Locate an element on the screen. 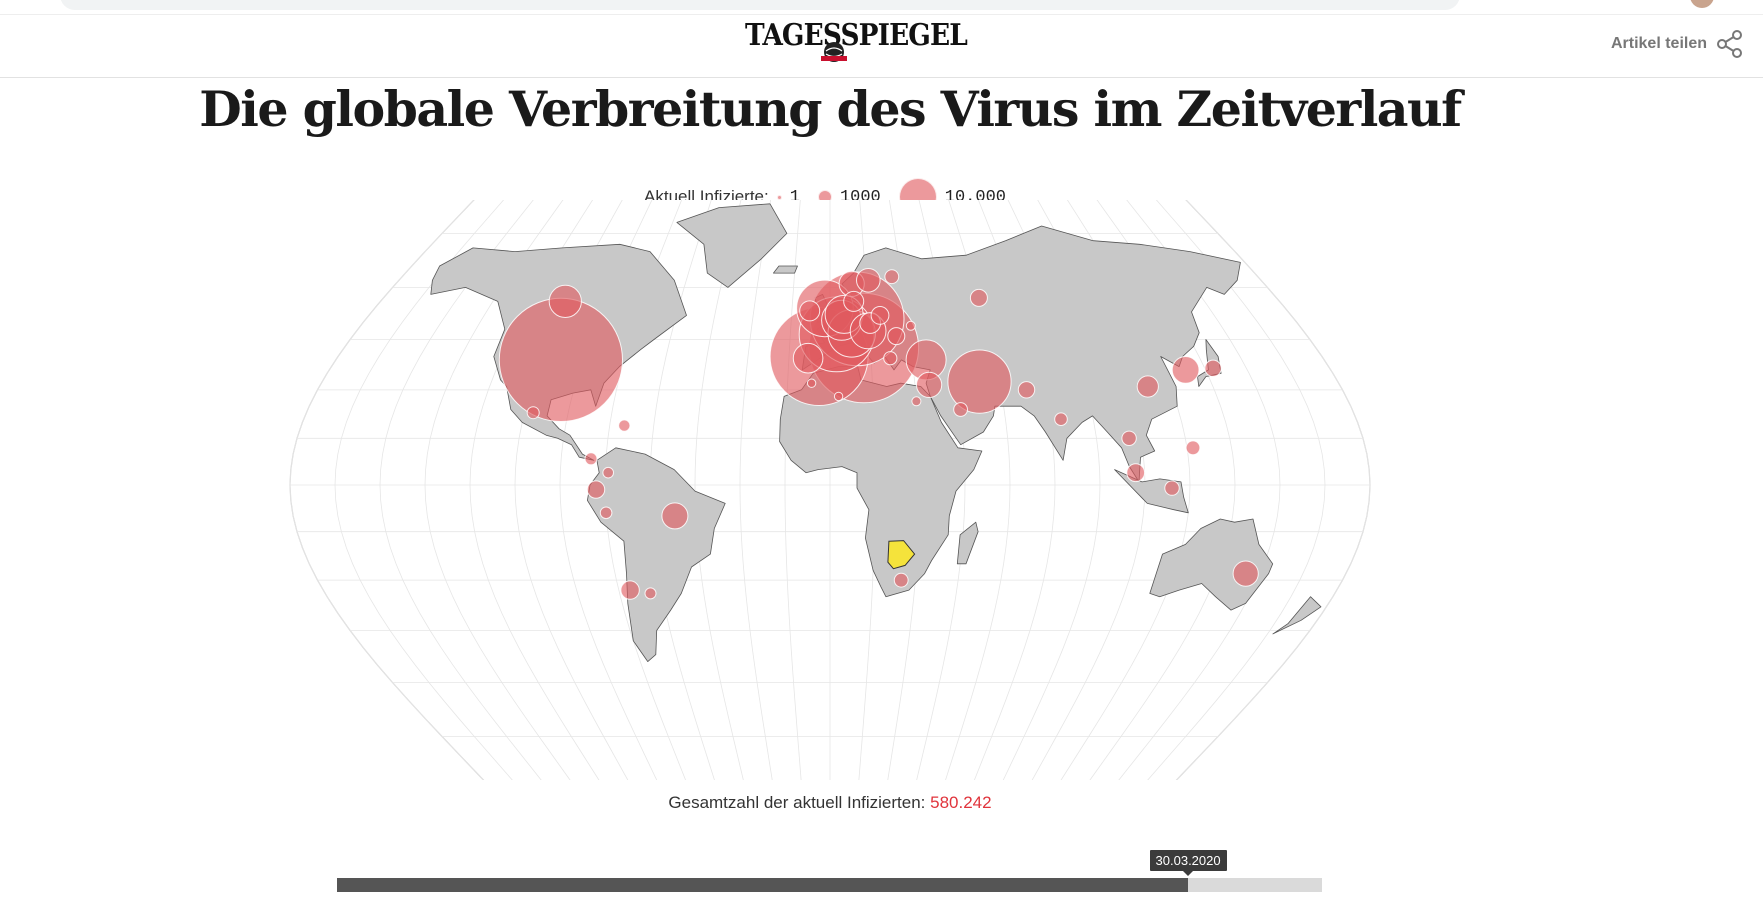 The height and width of the screenshot is (906, 1763). bubble-portugal is located at coordinates (808, 358).